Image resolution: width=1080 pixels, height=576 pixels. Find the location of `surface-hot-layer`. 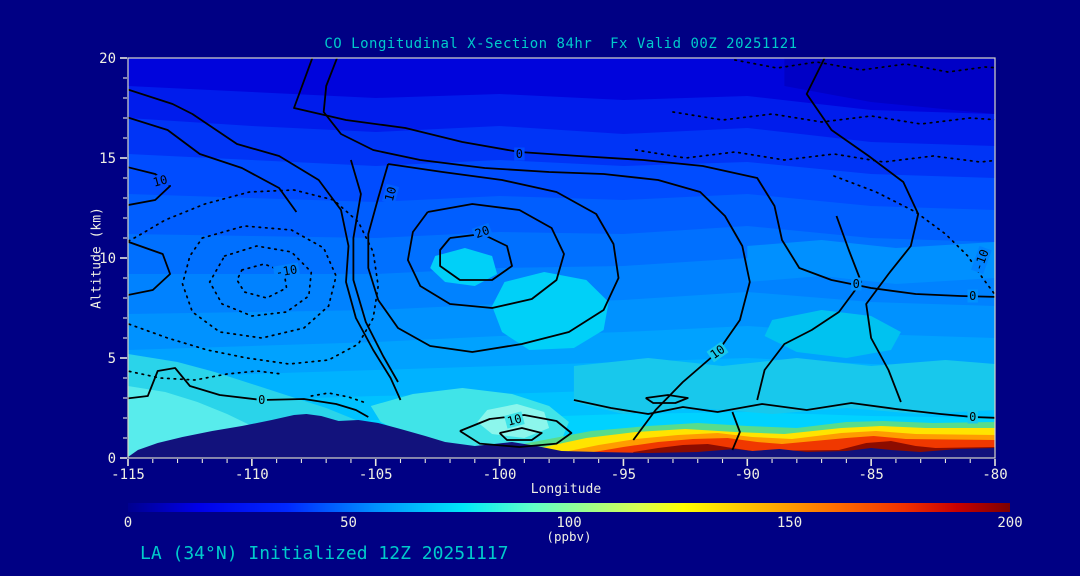

surface-hot-layer is located at coordinates (728, 439).